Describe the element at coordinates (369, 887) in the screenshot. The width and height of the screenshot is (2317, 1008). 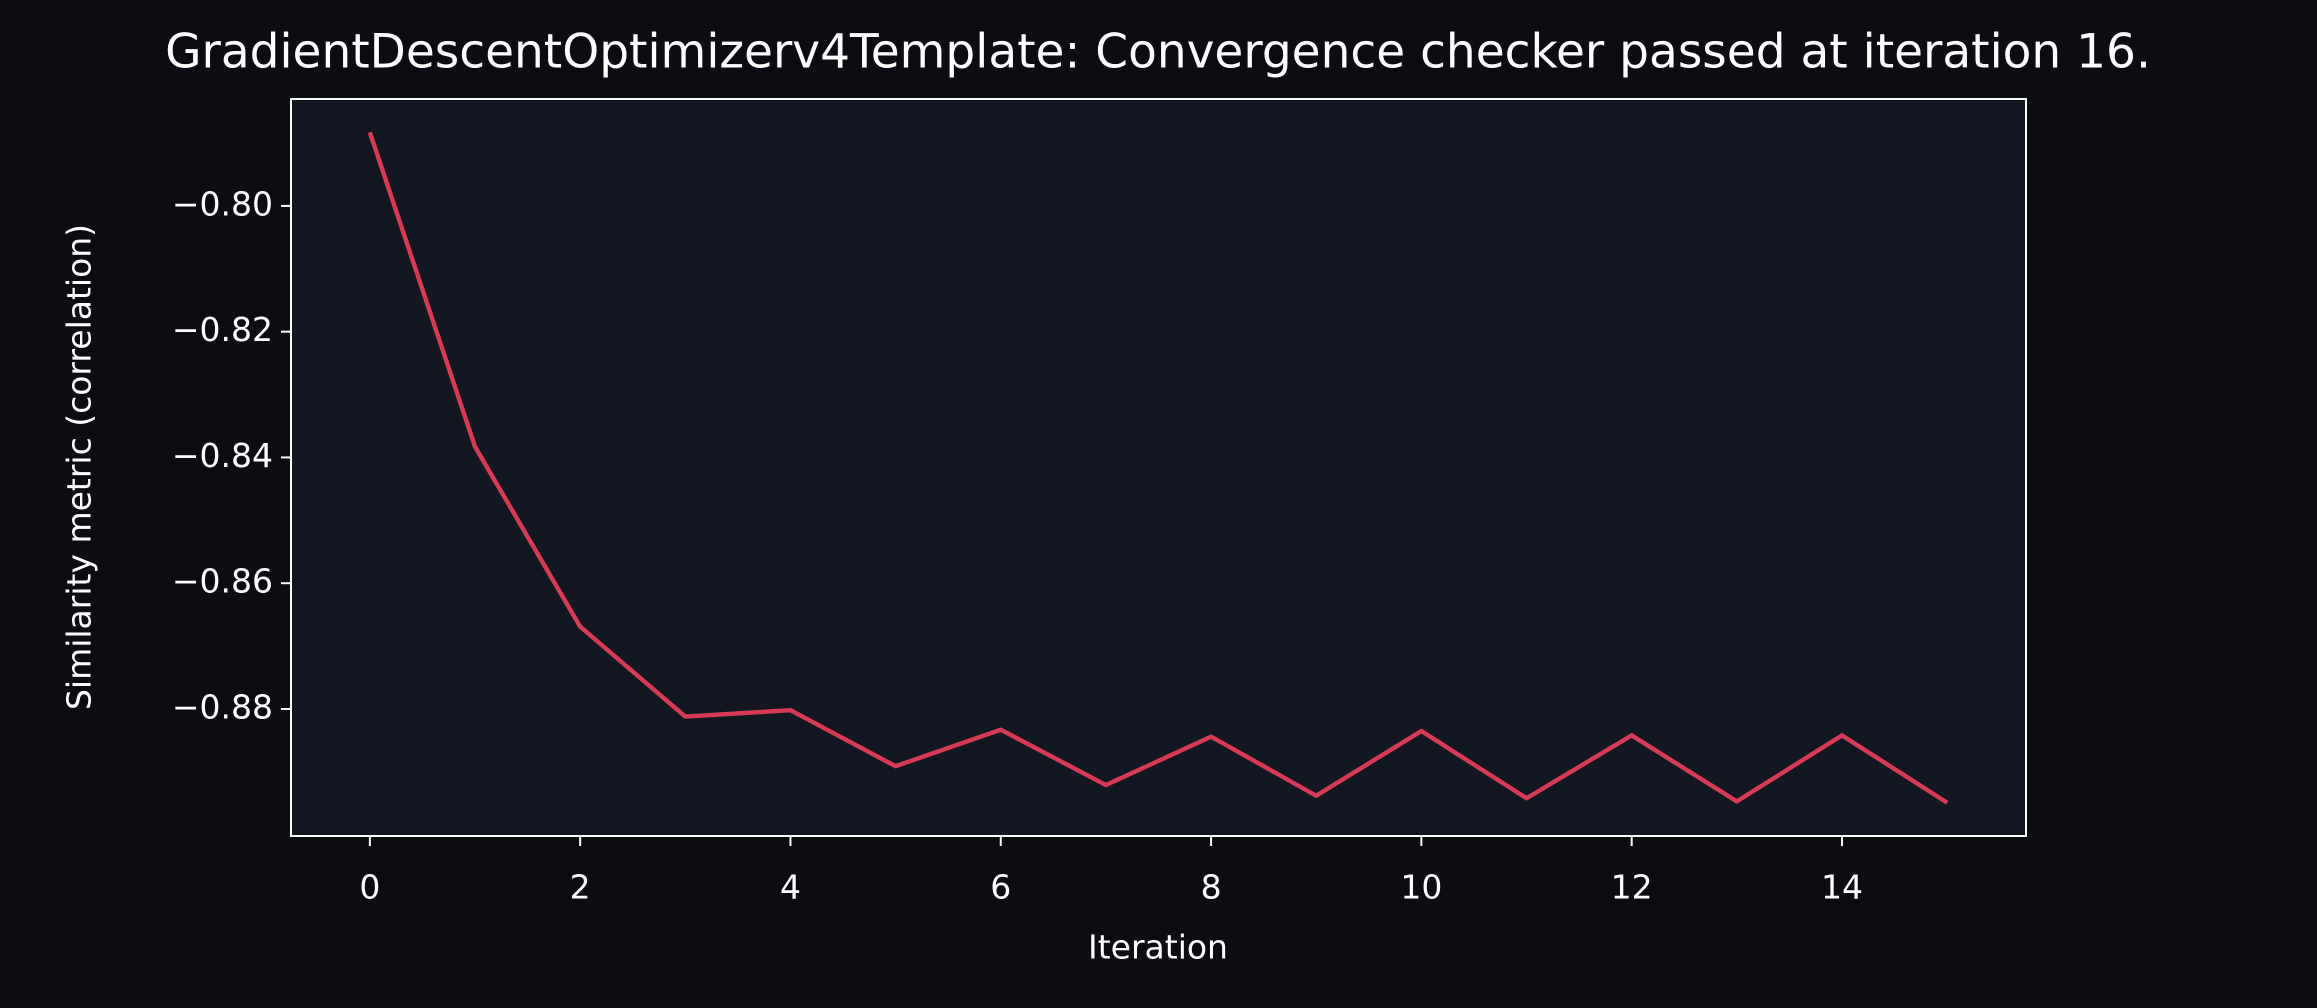
I see `x-tick-label: 0` at that location.